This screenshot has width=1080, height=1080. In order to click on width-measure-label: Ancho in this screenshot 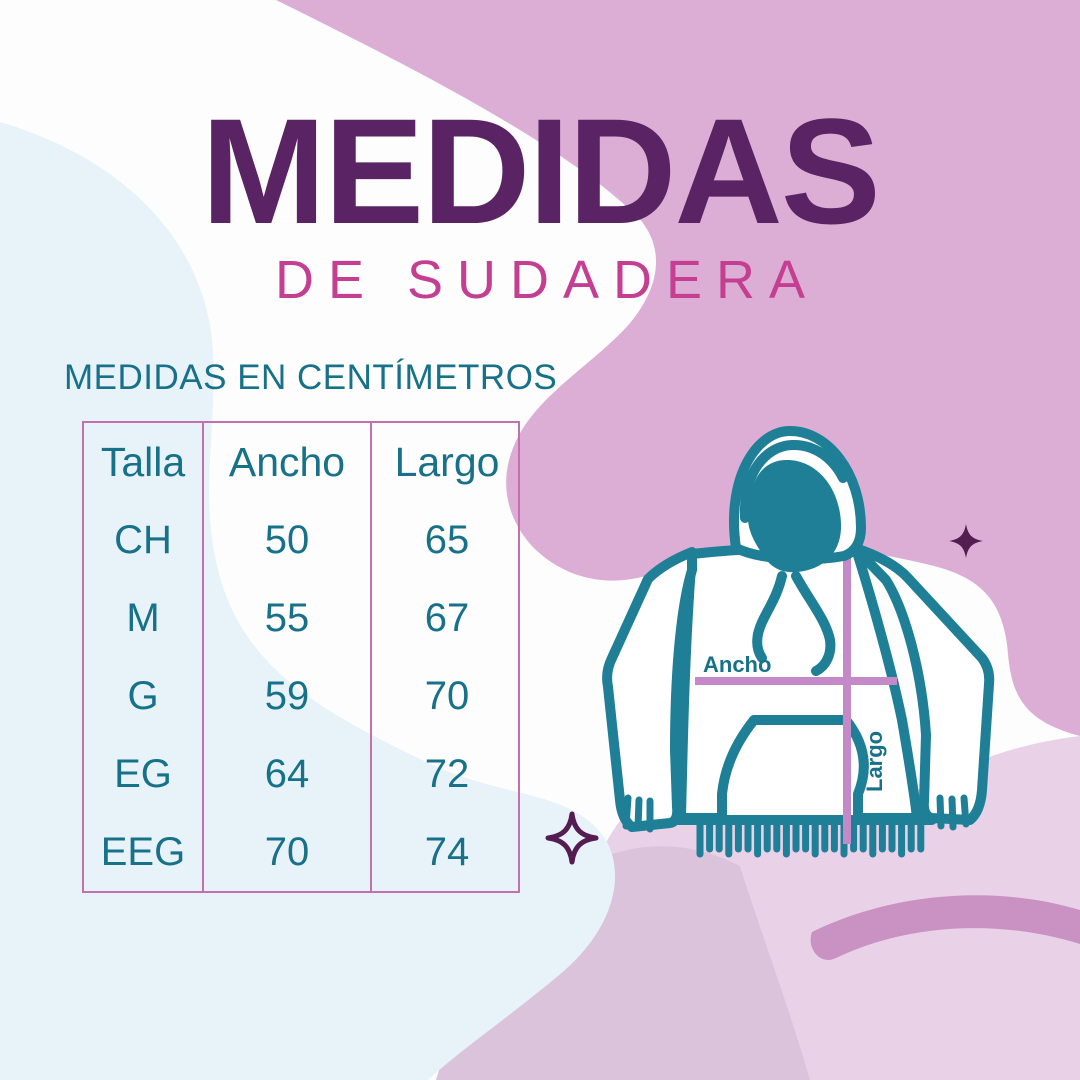, I will do `click(737, 664)`.